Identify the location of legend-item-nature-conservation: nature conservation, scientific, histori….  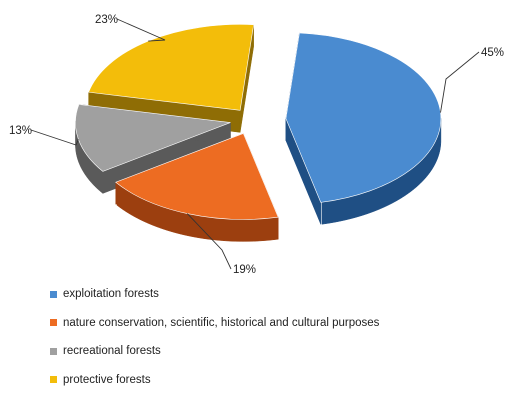
(275, 323).